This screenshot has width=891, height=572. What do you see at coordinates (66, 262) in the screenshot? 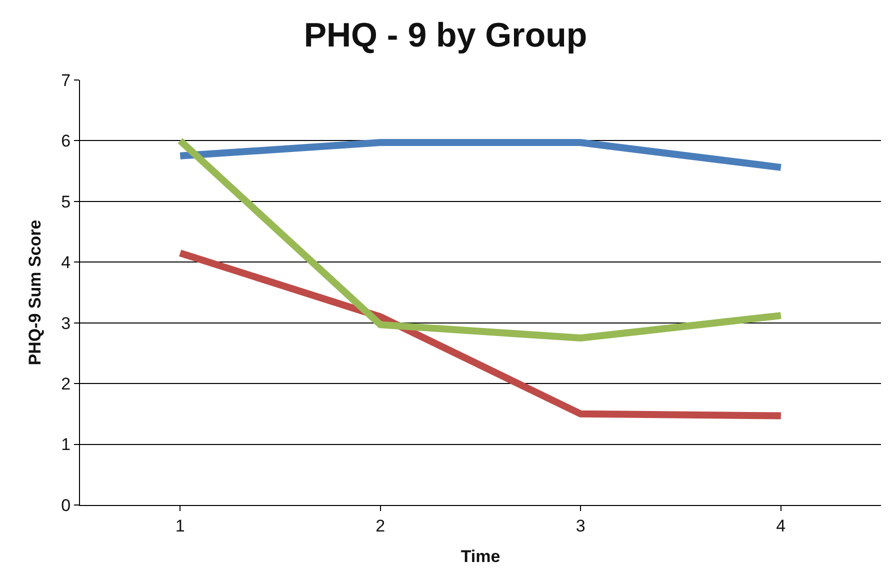
I see `y-tick-label: 4` at bounding box center [66, 262].